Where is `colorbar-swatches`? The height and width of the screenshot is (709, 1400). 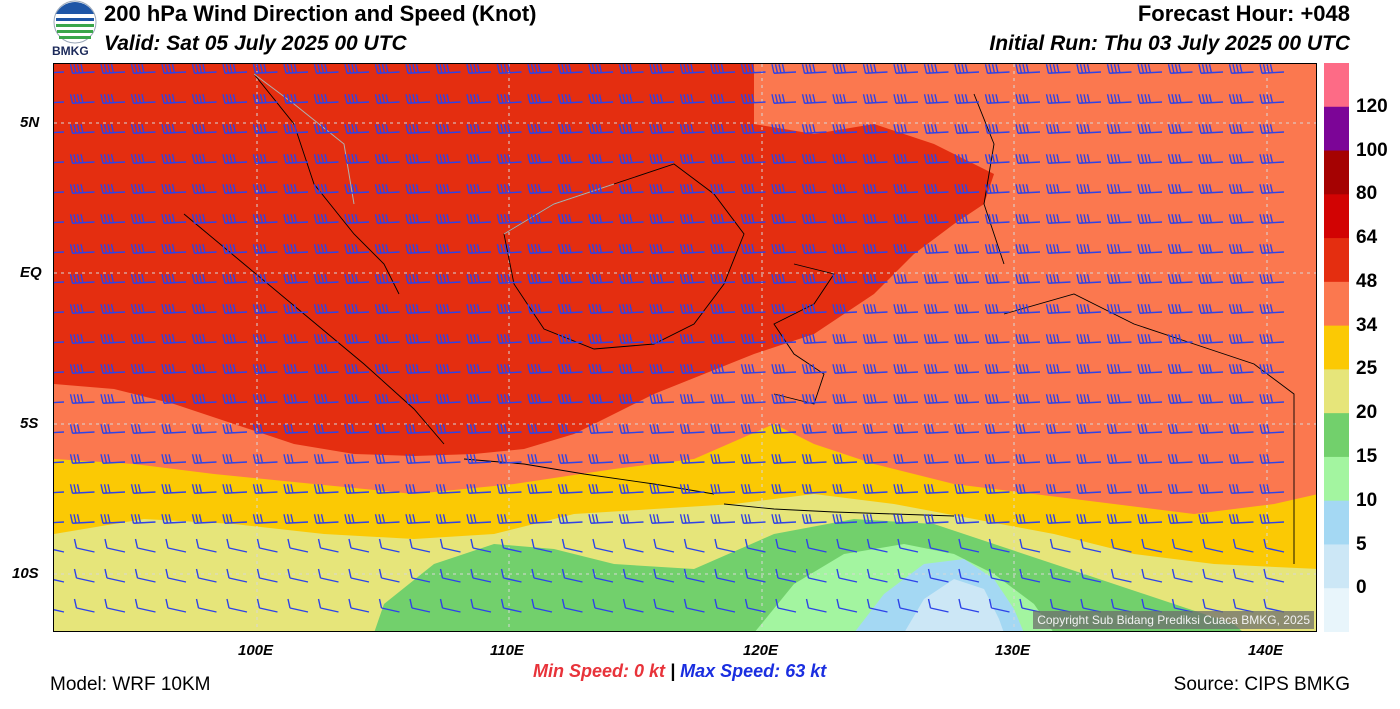
colorbar-swatches is located at coordinates (1336, 348).